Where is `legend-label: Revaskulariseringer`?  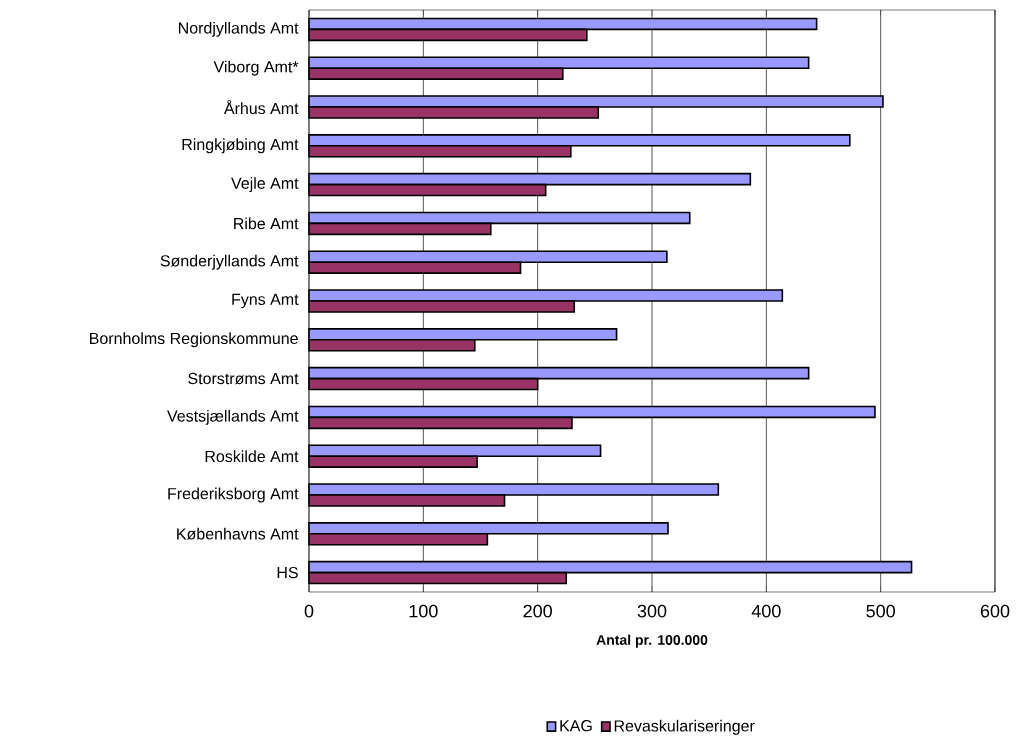 legend-label: Revaskulariseringer is located at coordinates (684, 727).